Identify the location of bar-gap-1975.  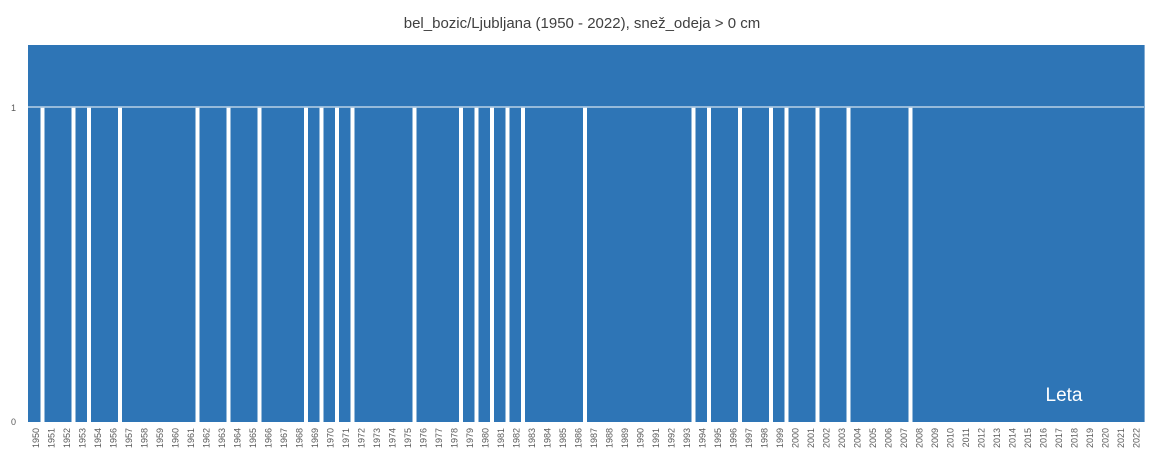
(414, 264).